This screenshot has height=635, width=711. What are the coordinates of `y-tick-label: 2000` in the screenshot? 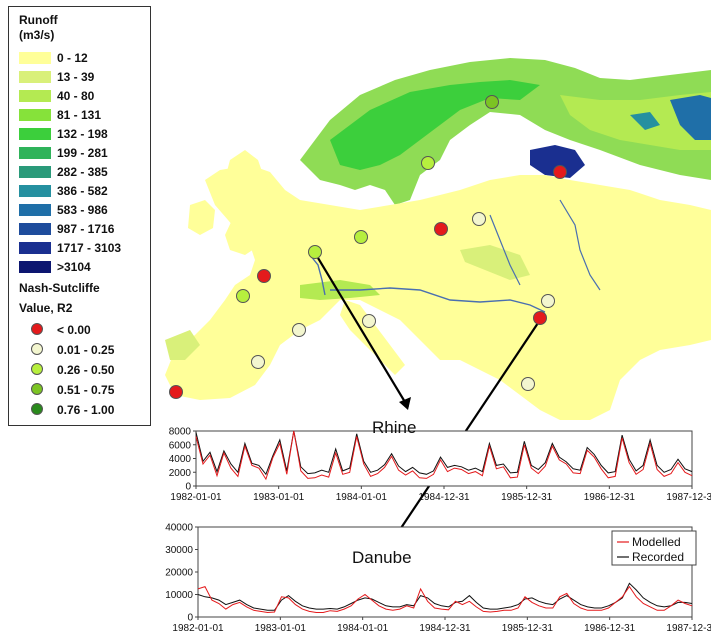 It's located at (180, 473).